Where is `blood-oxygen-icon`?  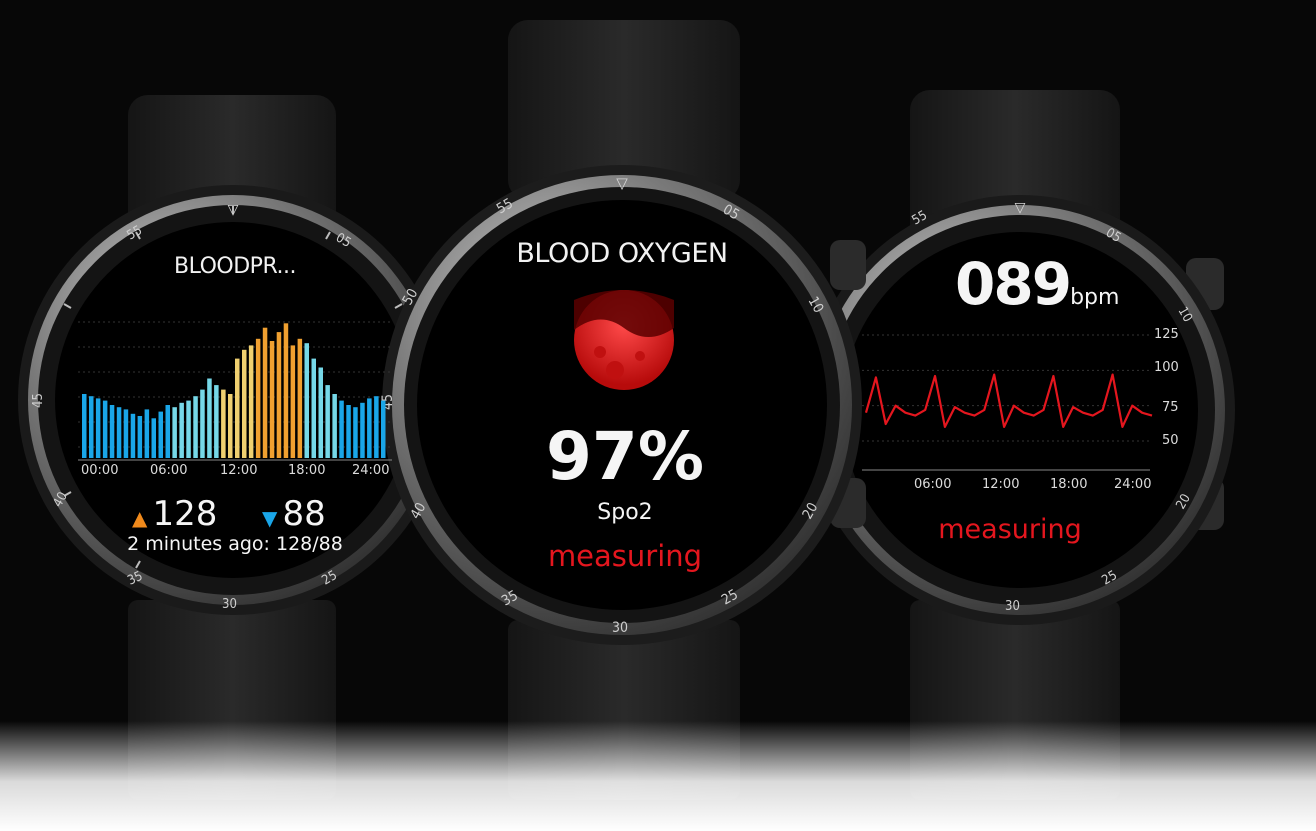 blood-oxygen-icon is located at coordinates (624, 340).